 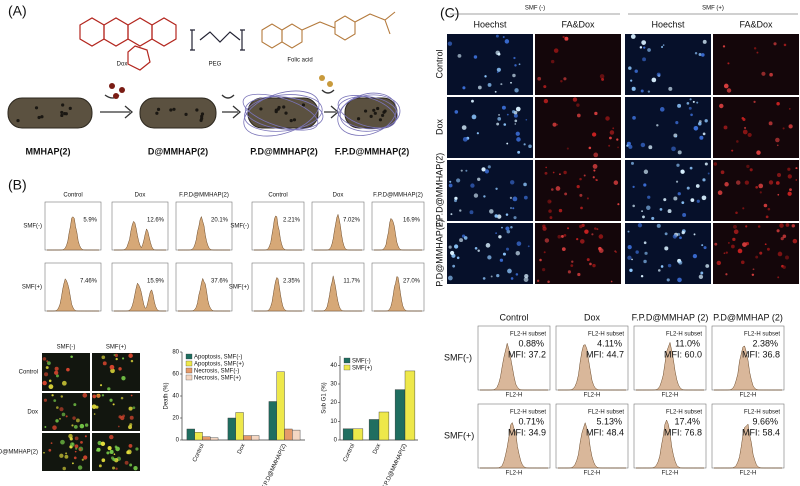 I want to click on y-tick-label: 40, so click(x=175, y=397).